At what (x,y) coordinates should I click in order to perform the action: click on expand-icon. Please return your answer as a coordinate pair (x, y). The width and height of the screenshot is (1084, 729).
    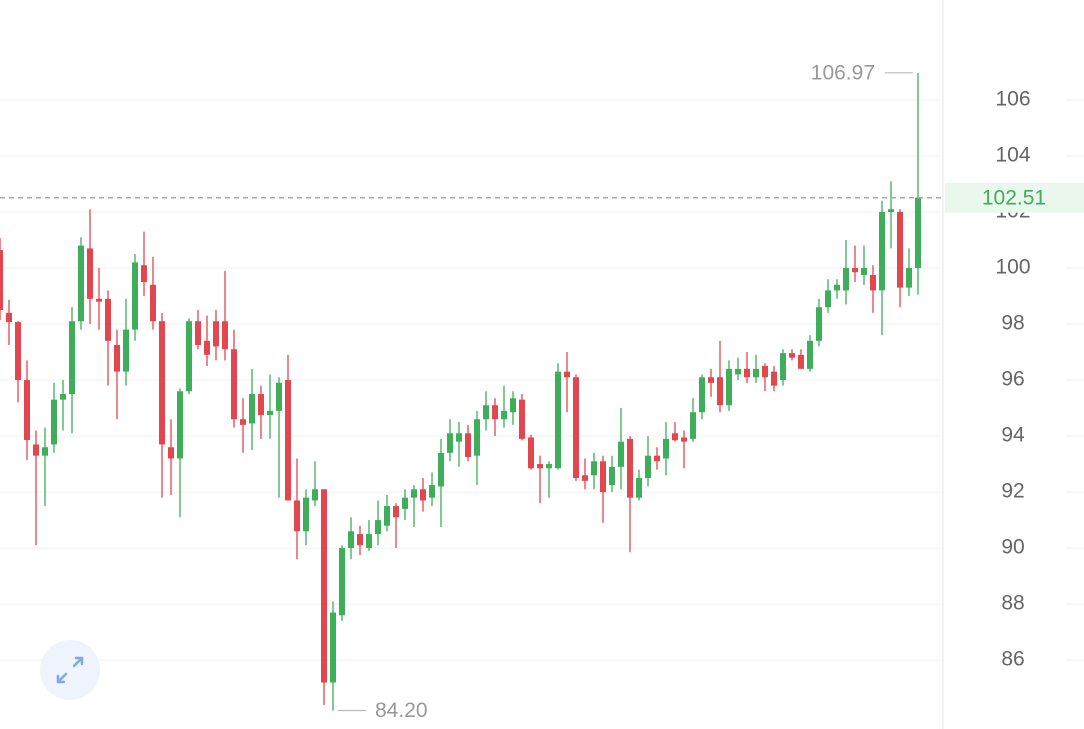
    Looking at the image, I should click on (70, 670).